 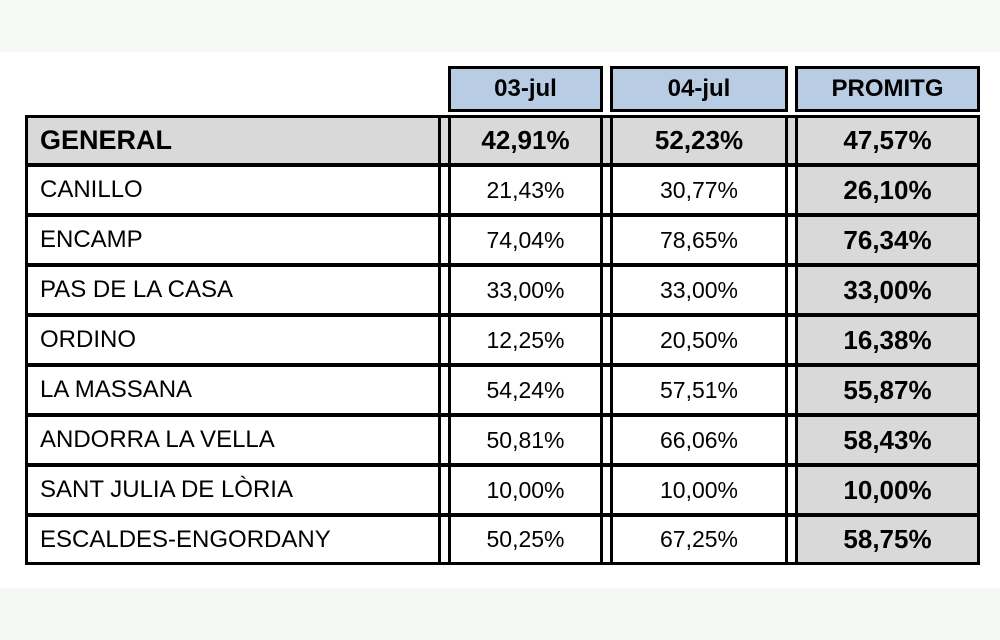 What do you see at coordinates (233, 140) in the screenshot?
I see `row-label: GENERAL` at bounding box center [233, 140].